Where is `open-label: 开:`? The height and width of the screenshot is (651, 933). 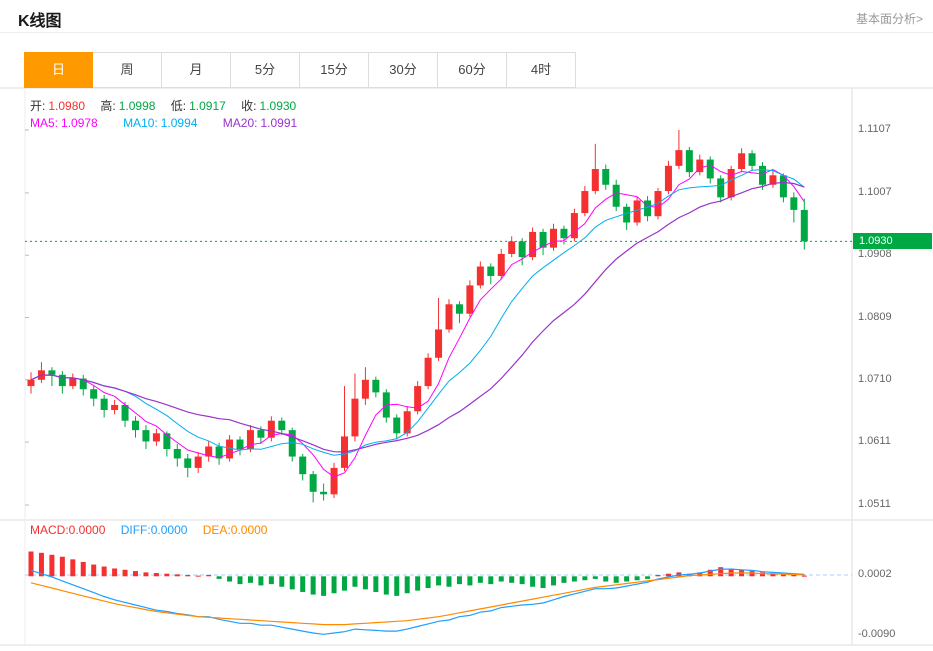 open-label: 开: is located at coordinates (38, 106).